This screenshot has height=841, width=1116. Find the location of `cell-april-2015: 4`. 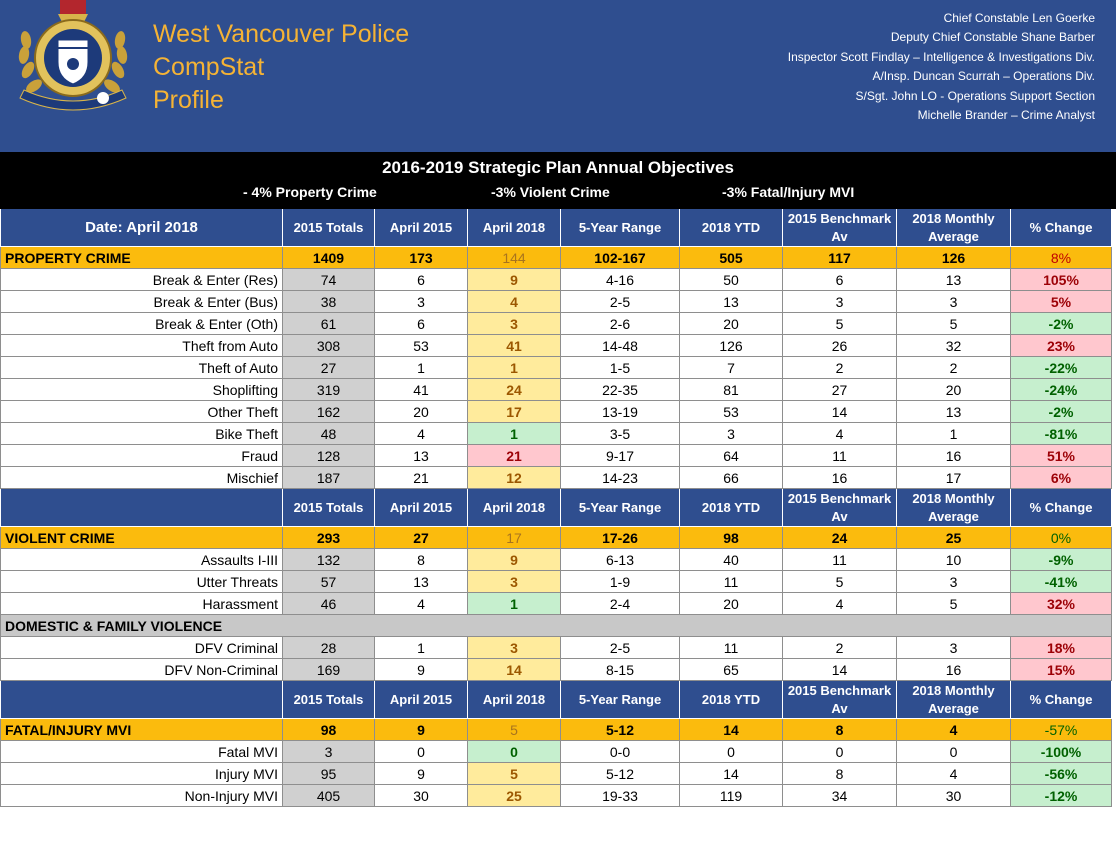

cell-april-2015: 4 is located at coordinates (421, 434).